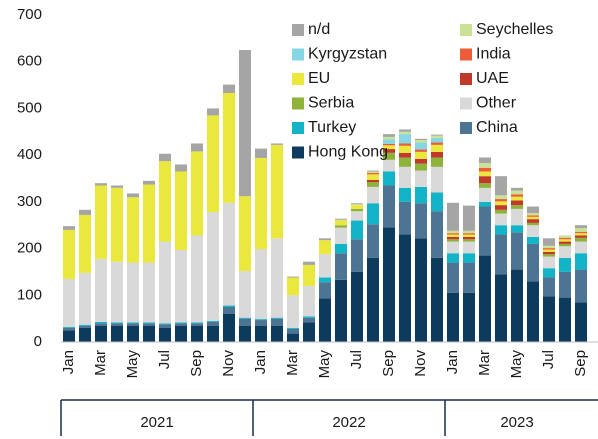 The height and width of the screenshot is (439, 598). I want to click on legend-label: Seychelles, so click(514, 29).